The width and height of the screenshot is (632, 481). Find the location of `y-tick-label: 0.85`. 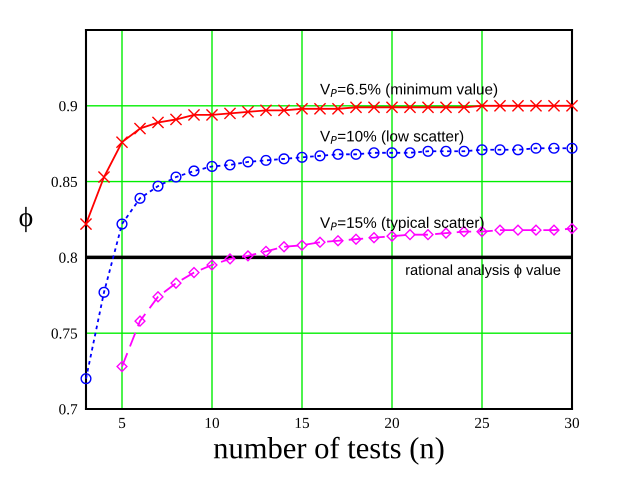

y-tick-label: 0.85 is located at coordinates (65, 182).